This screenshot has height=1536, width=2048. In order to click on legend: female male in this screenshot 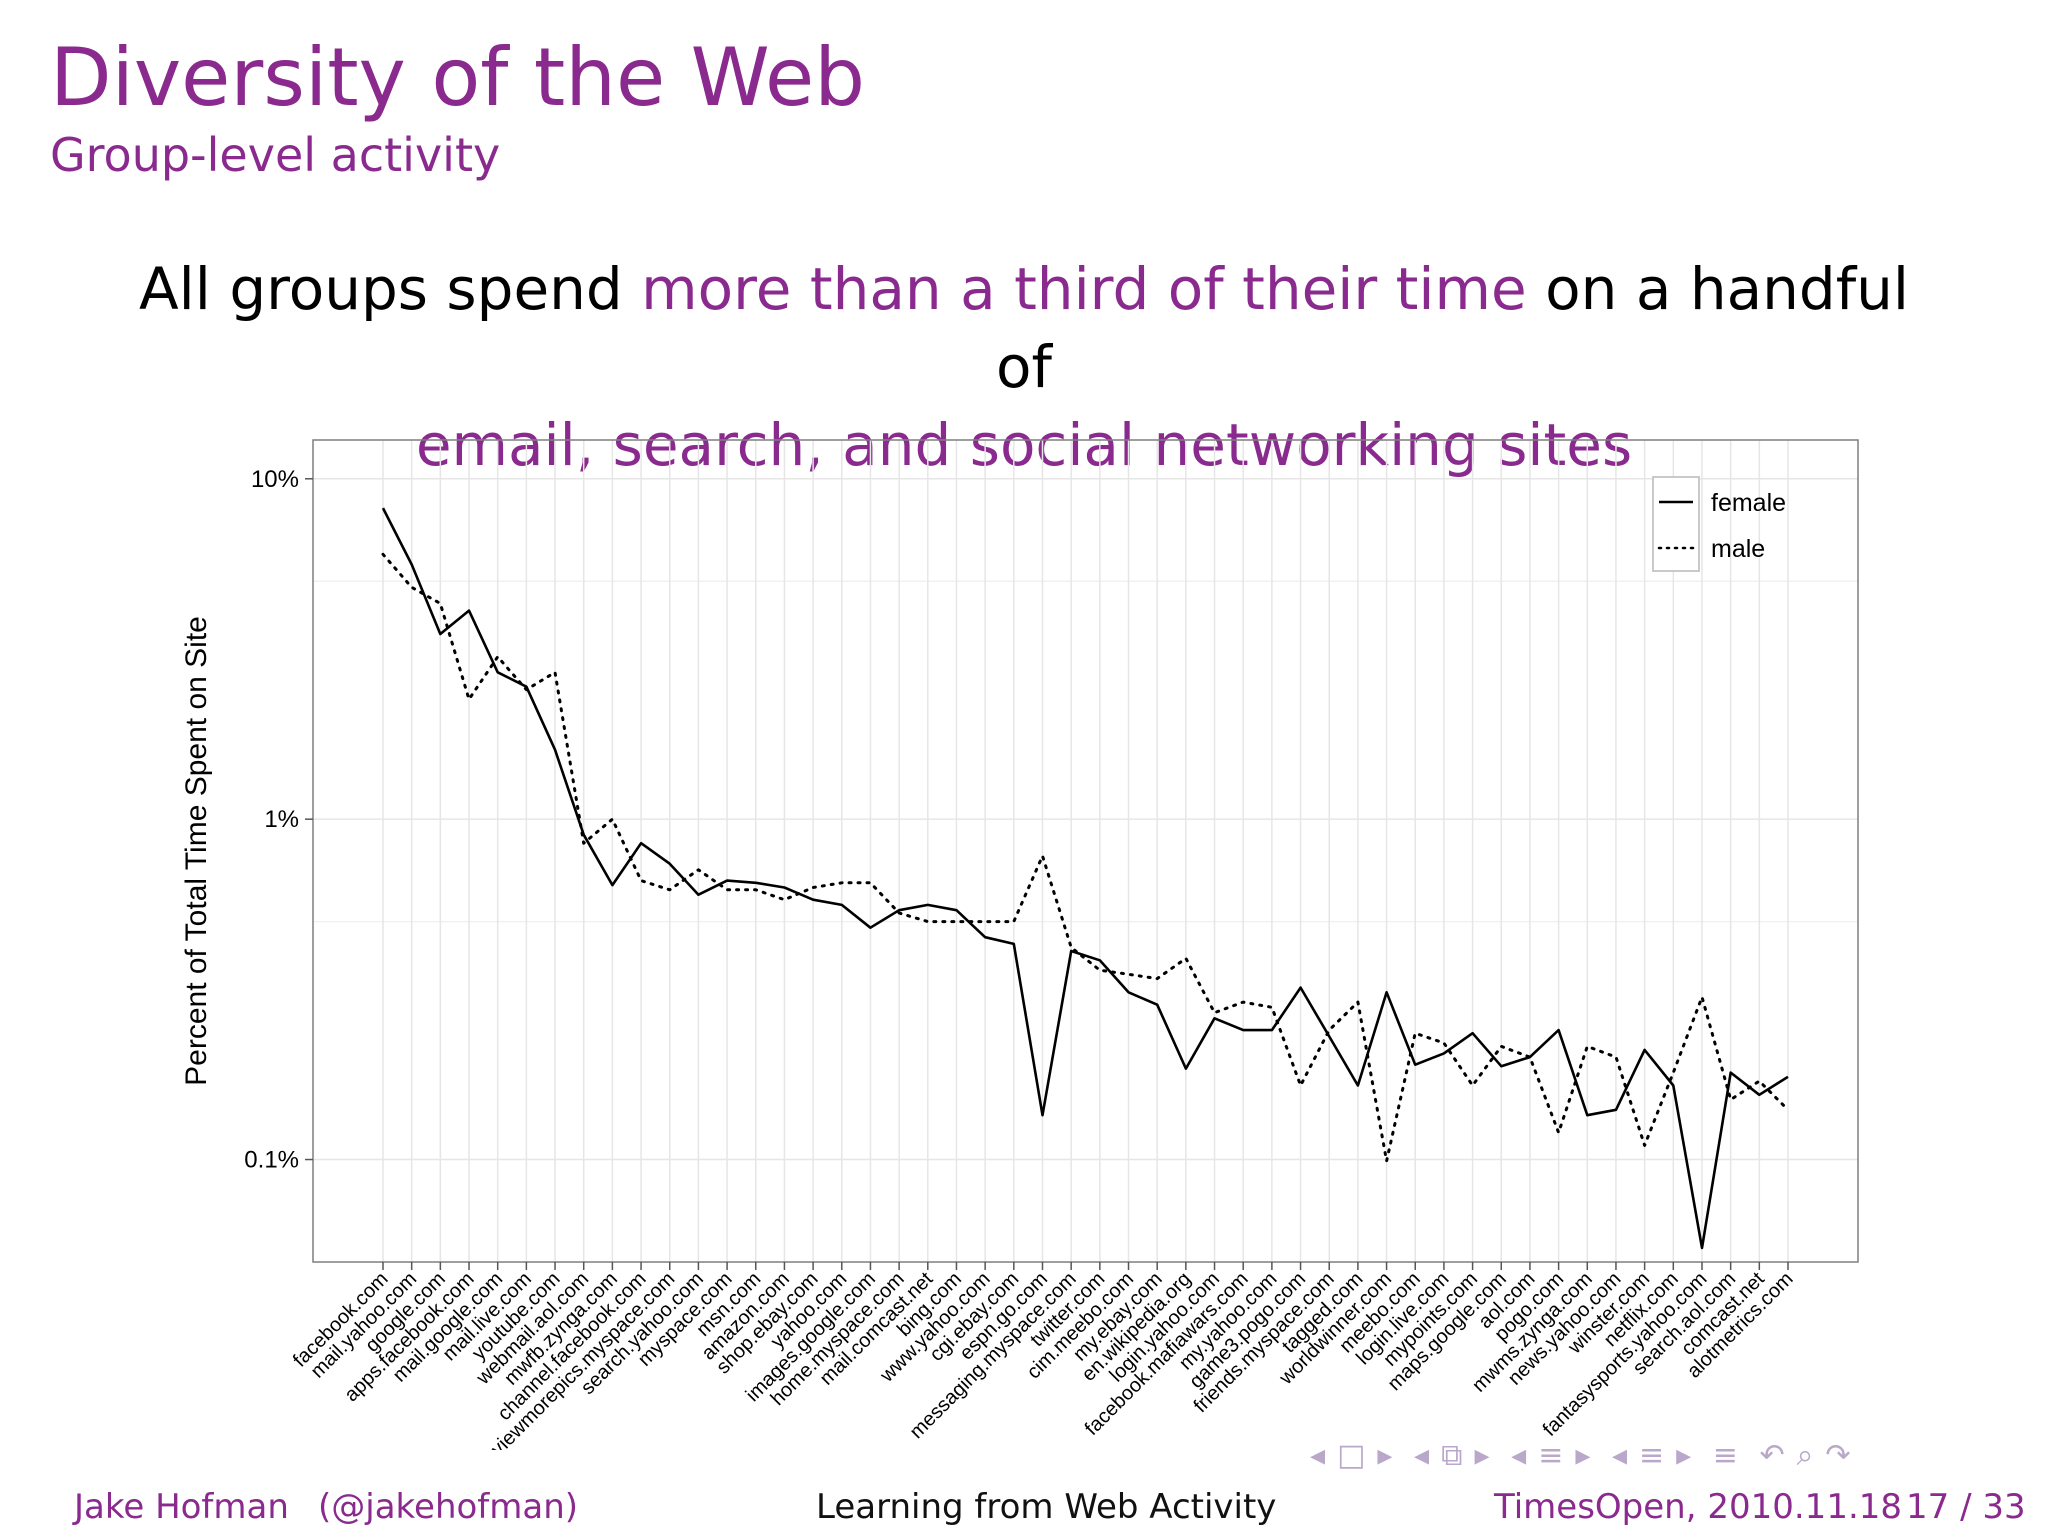, I will do `click(1719, 524)`.